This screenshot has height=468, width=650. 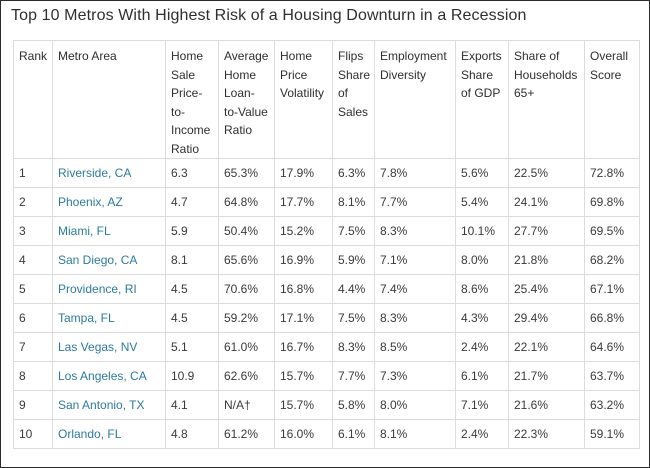 I want to click on cell-loan-to-value: 62.6%, so click(x=246, y=376).